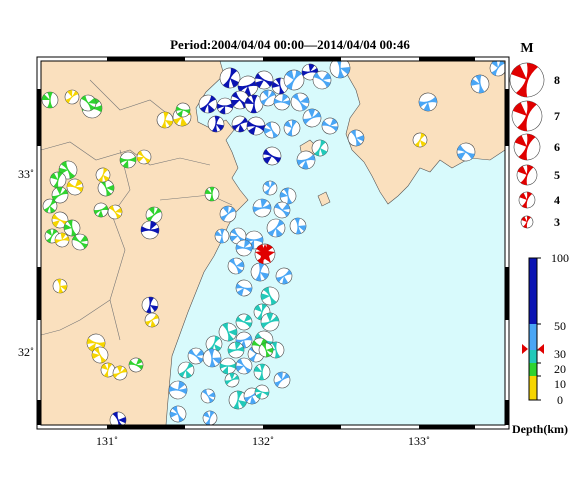 The width and height of the screenshot is (580, 500). I want to click on magnitude-legend-label: 8, so click(557, 80).